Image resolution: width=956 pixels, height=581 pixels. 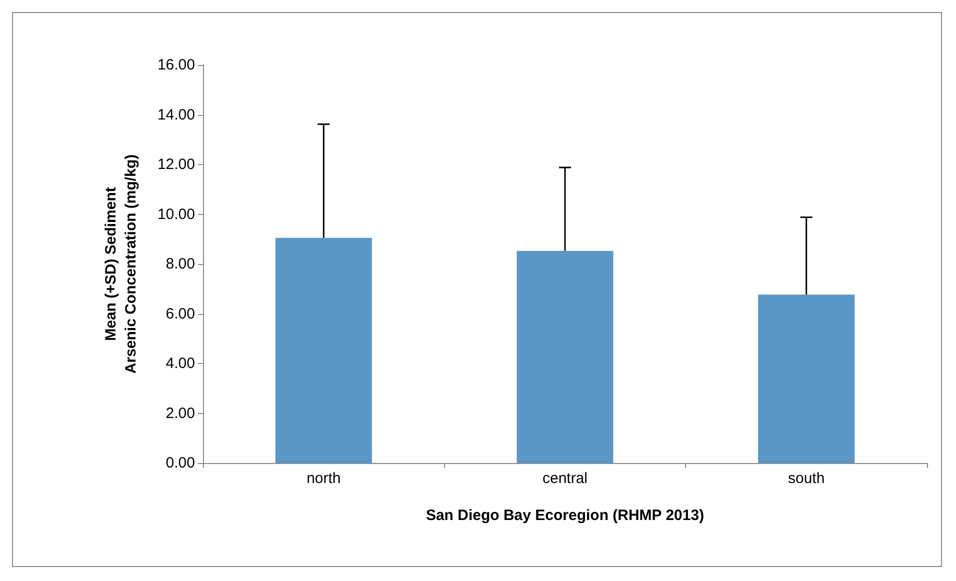 I want to click on x-tick-label: north, so click(x=323, y=478).